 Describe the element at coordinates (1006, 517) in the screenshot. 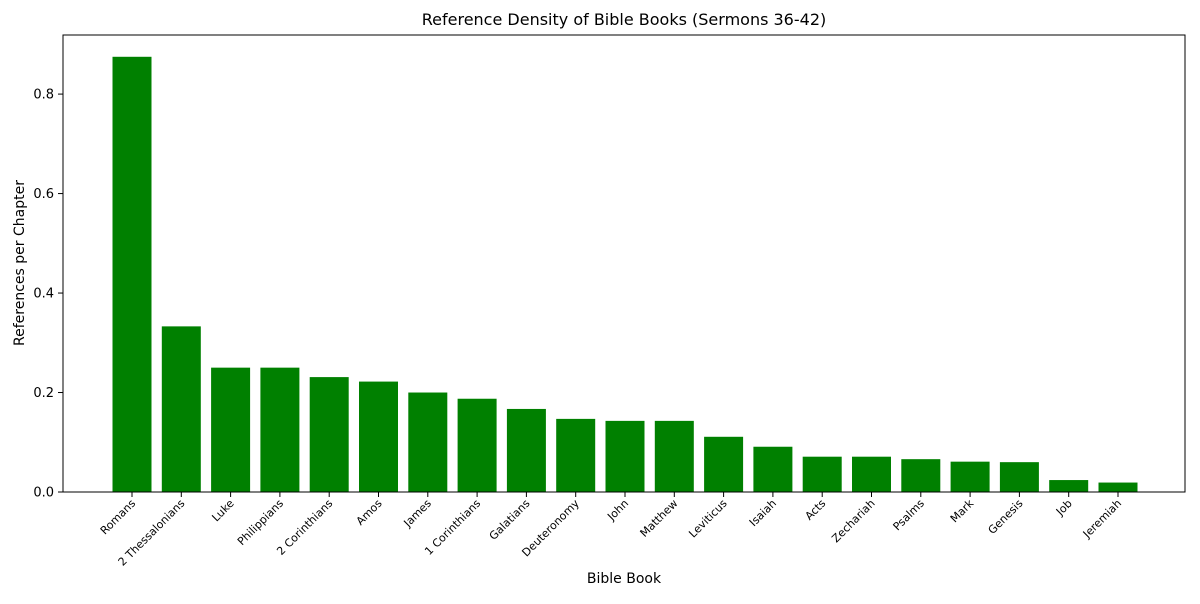

I see `x-tick-label: Genesis` at that location.